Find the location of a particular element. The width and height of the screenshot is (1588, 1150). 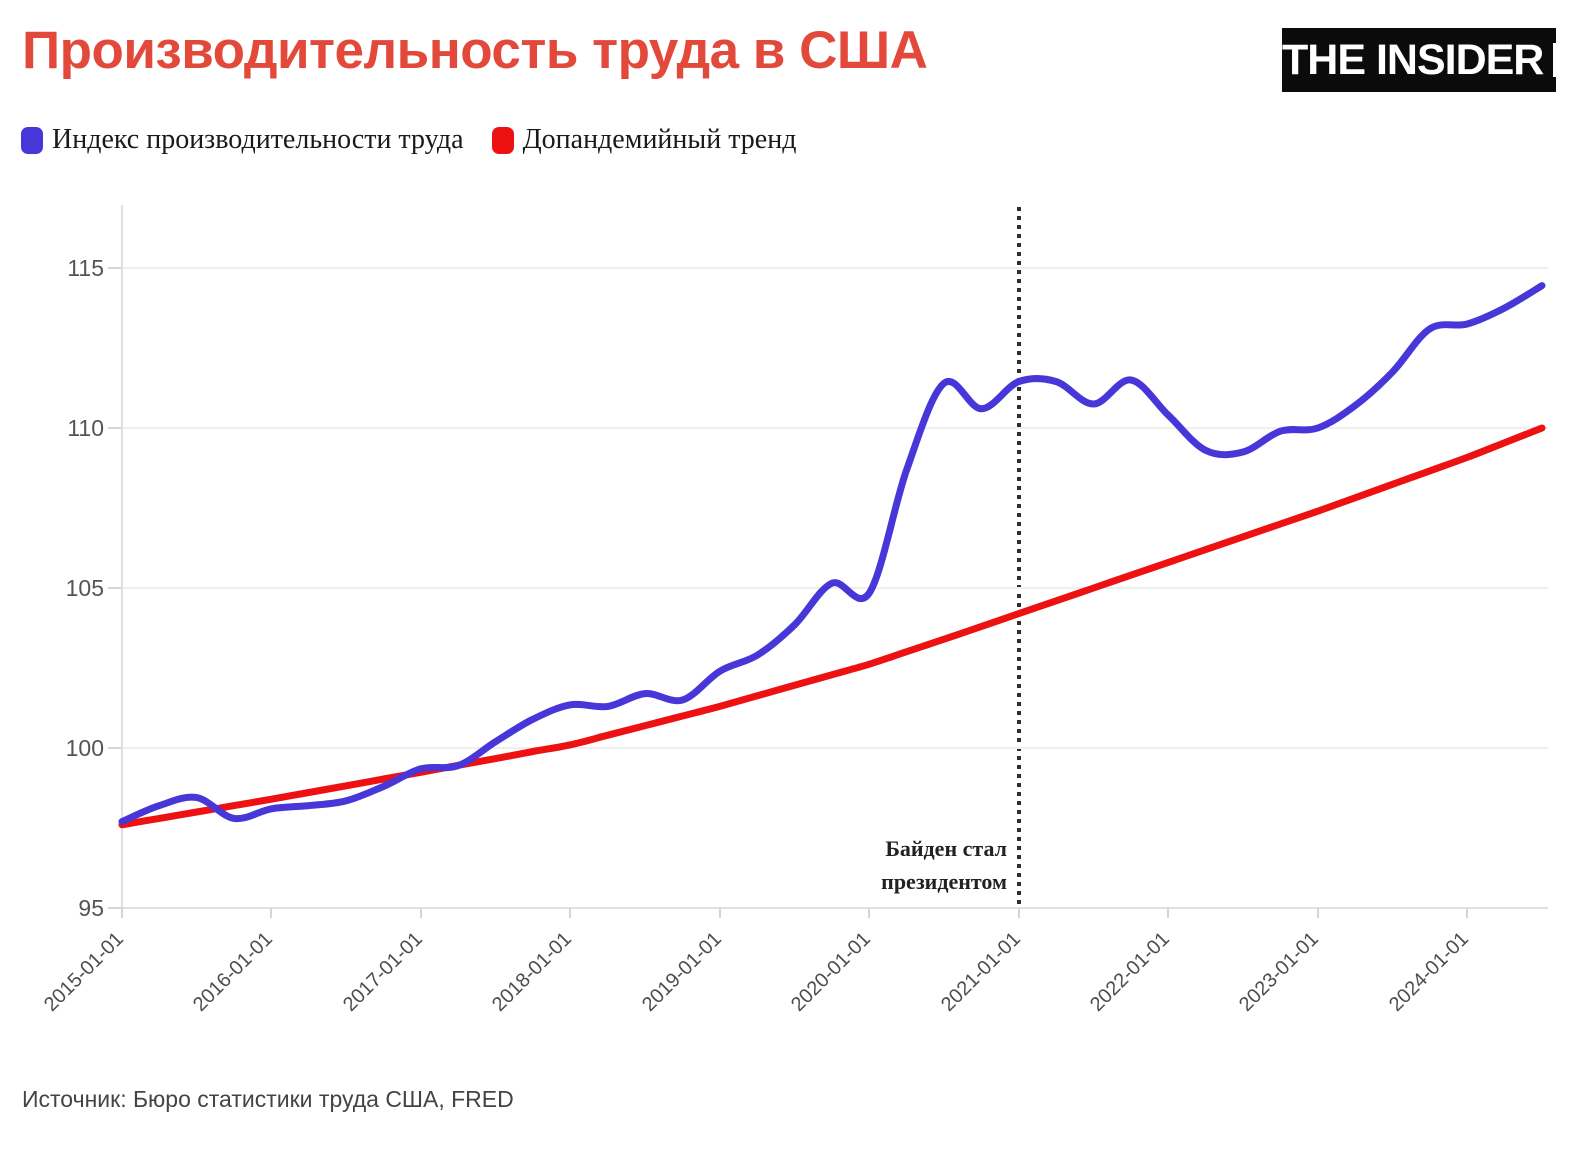

x-axis-line is located at coordinates (835, 908).